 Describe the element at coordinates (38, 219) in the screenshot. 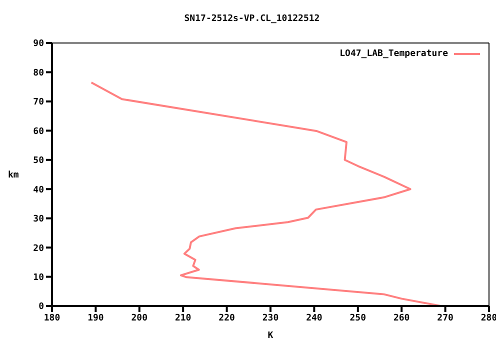

I see `y-tick-label: 30` at that location.